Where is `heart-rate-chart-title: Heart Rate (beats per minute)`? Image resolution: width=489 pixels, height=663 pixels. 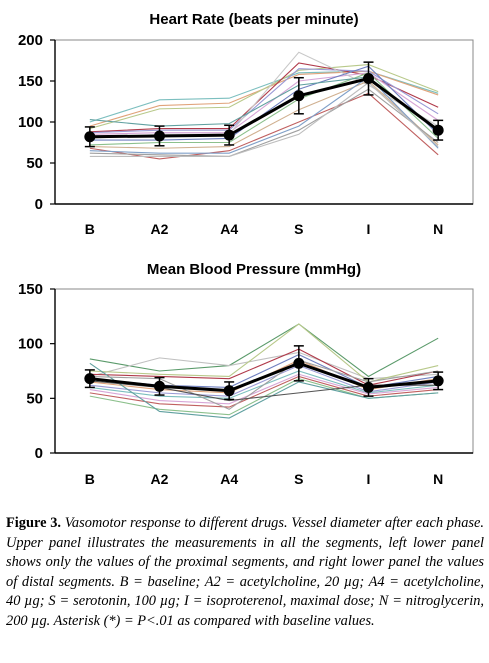 heart-rate-chart-title: Heart Rate (beats per minute) is located at coordinates (253, 19).